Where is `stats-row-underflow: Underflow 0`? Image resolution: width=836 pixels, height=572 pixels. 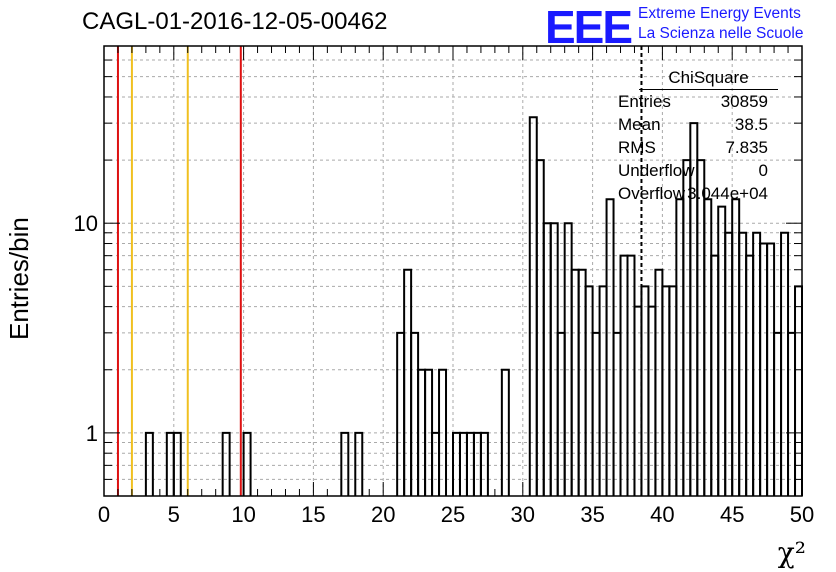
stats-row-underflow: Underflow 0 is located at coordinates (694, 170).